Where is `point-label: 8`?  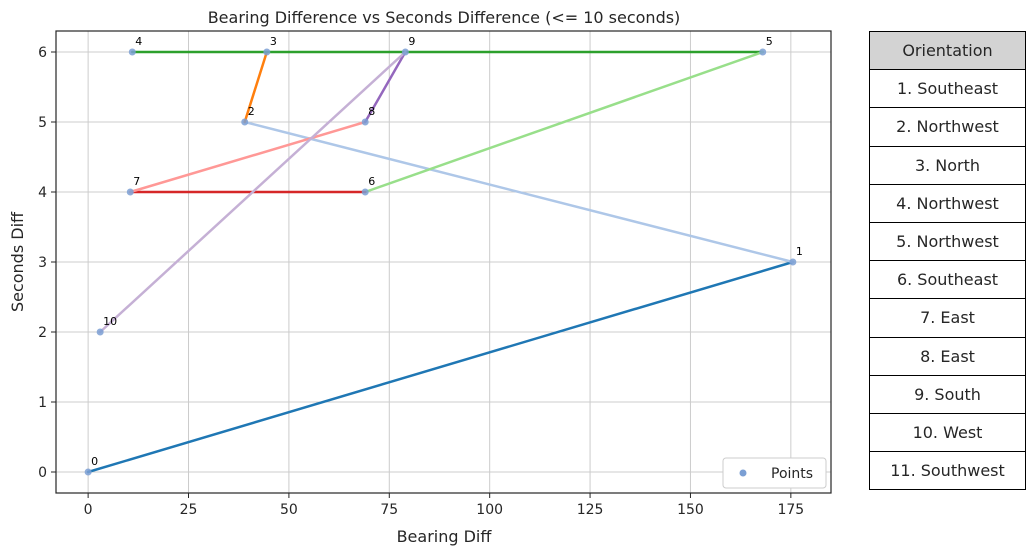 point-label: 8 is located at coordinates (371, 111).